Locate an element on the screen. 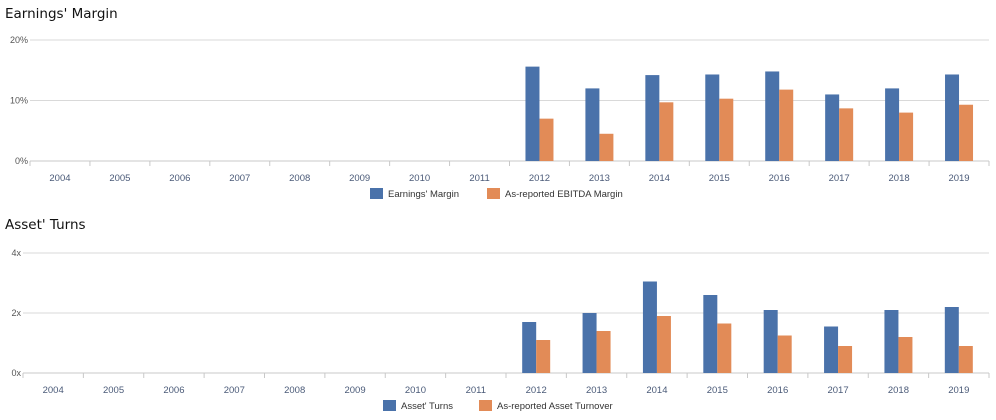 The image size is (996, 420). chart-title: Earnings' Margin is located at coordinates (61, 14).